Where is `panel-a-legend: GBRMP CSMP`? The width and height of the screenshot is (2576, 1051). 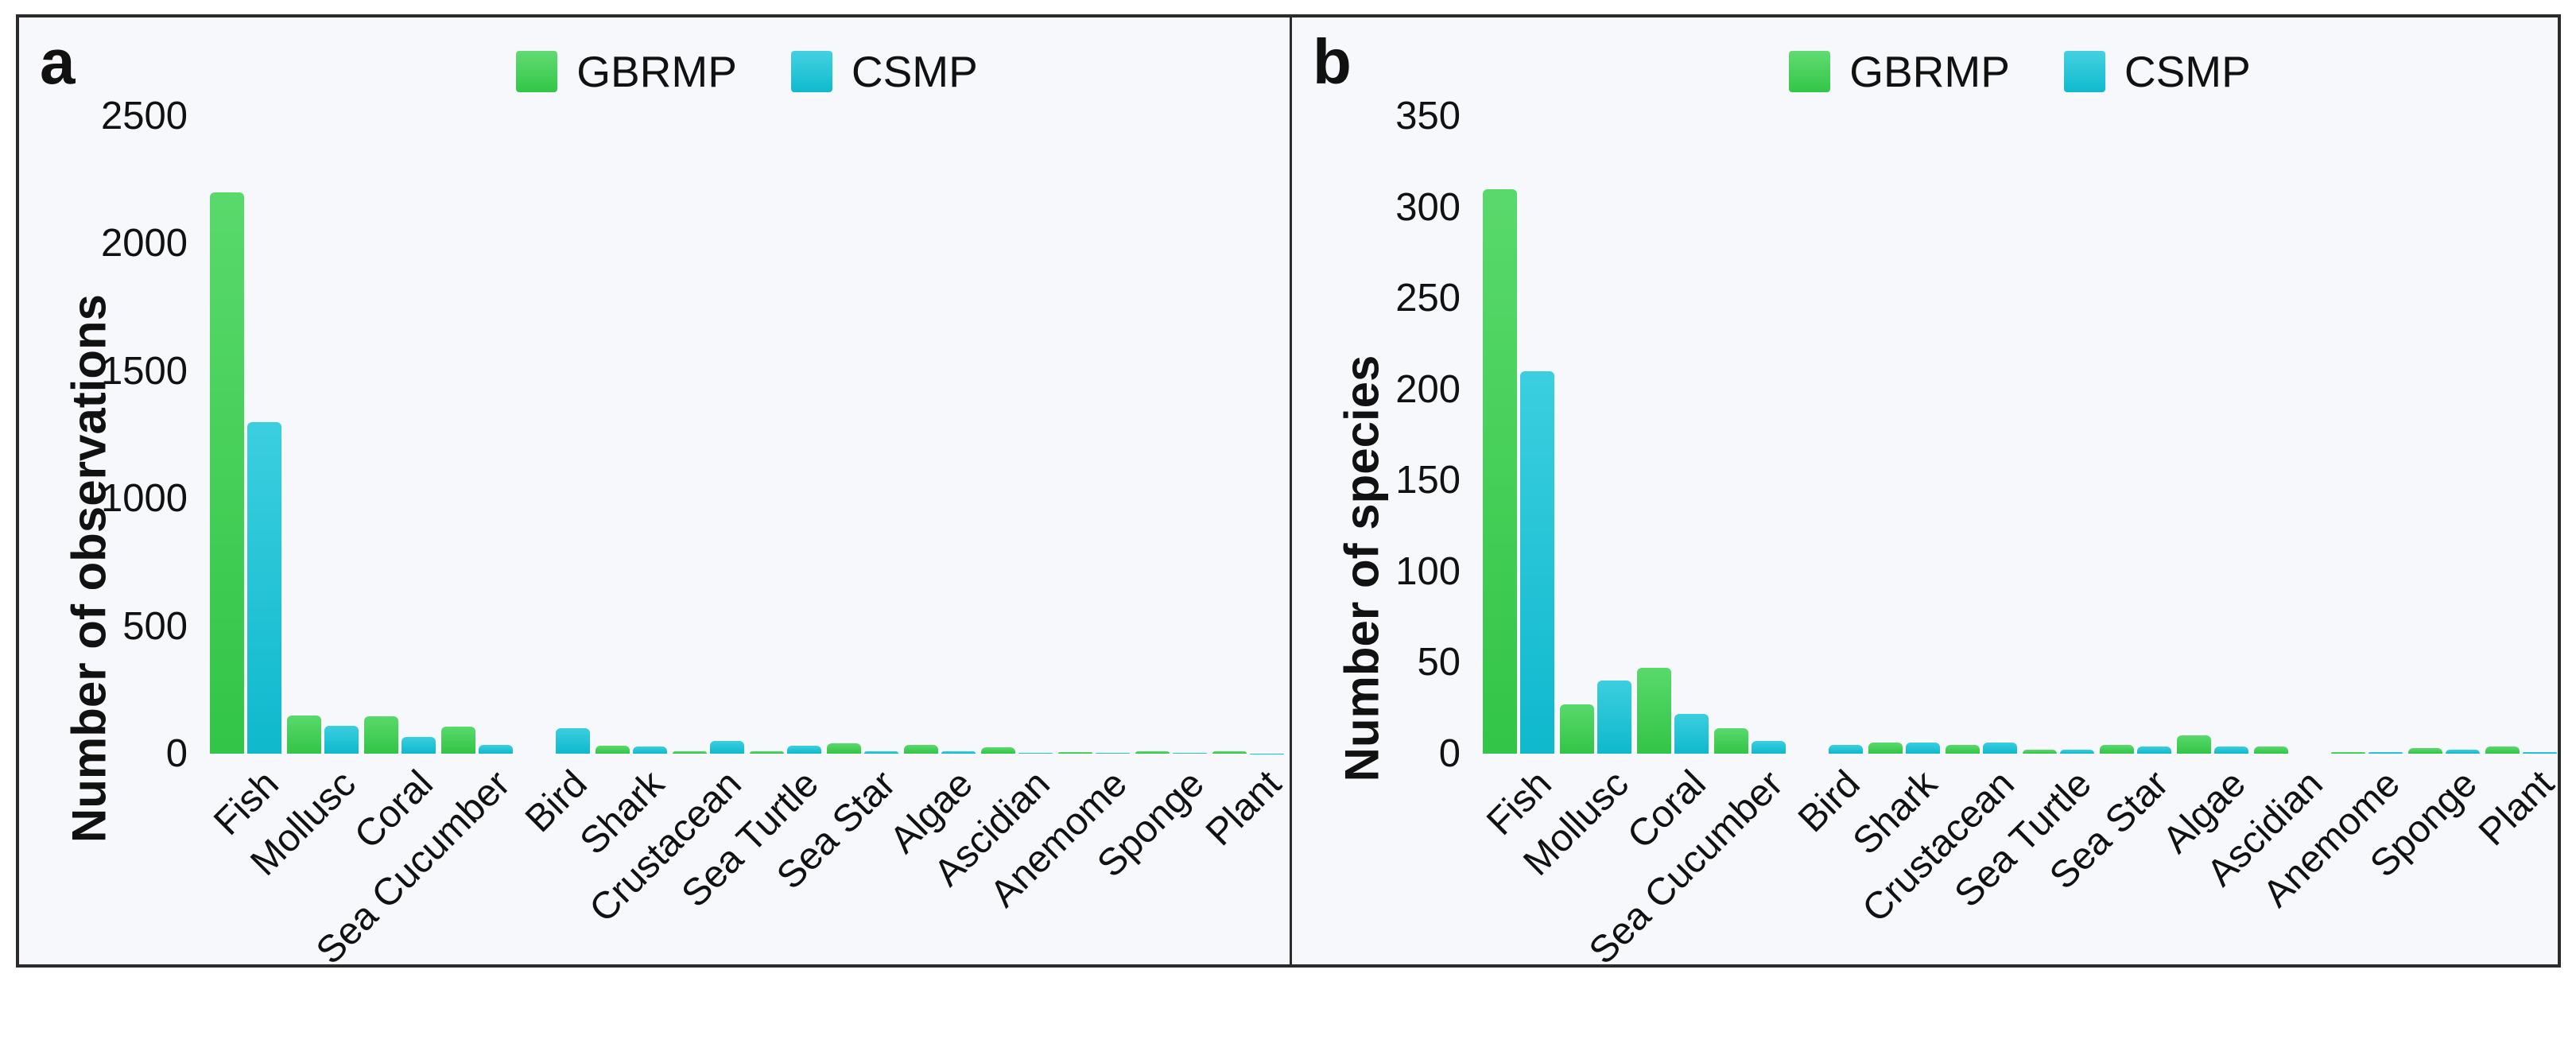 panel-a-legend: GBRMP CSMP is located at coordinates (747, 71).